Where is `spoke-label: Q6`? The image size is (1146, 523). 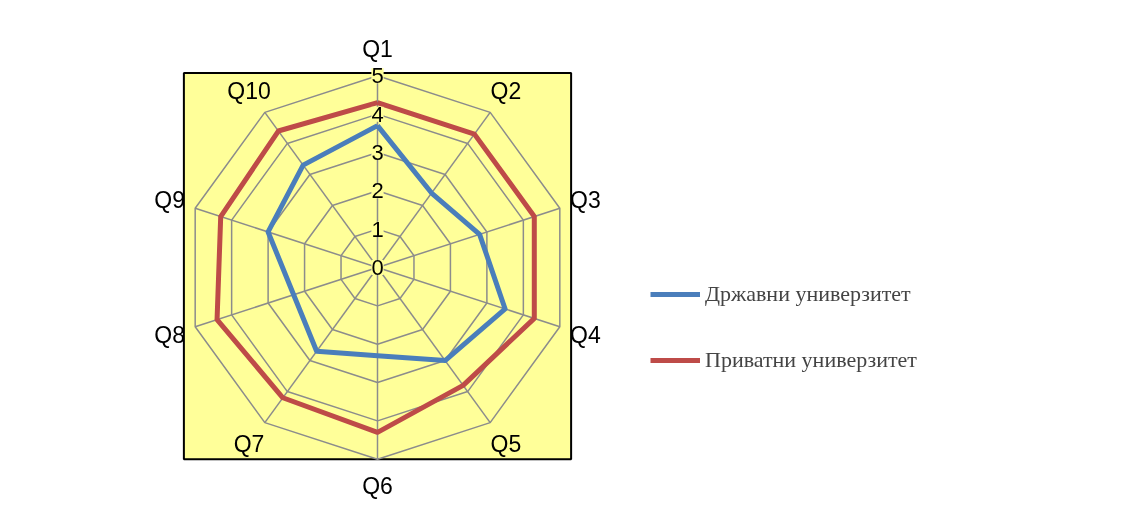
spoke-label: Q6 is located at coordinates (377, 486).